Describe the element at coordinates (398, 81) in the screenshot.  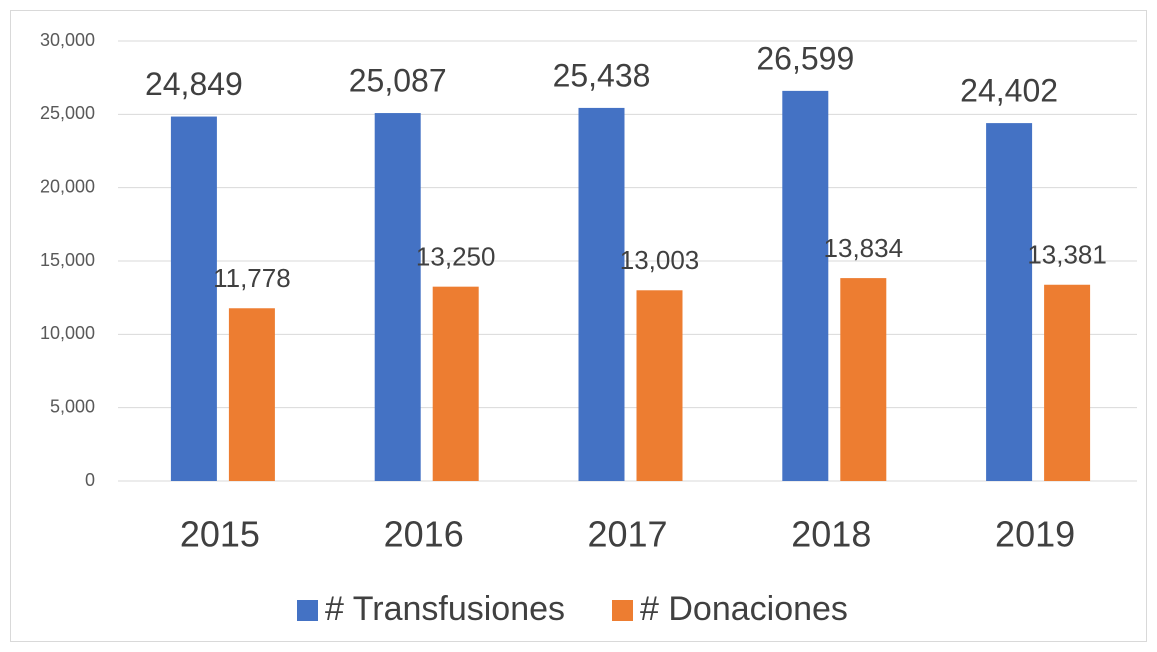
I see `value-label: 25,087` at that location.